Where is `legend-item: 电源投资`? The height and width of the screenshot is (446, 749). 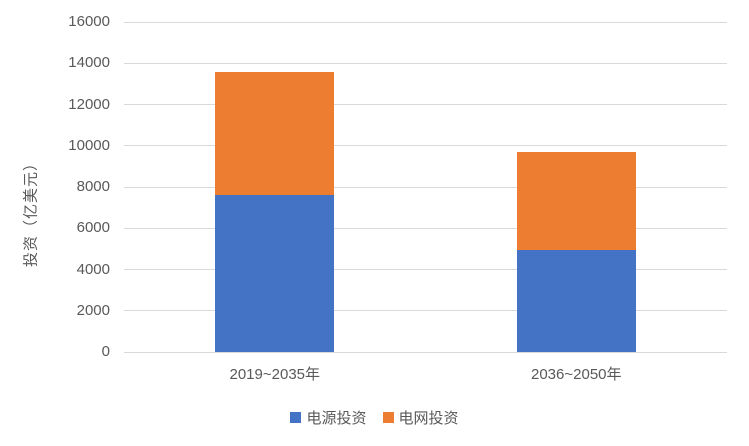 legend-item: 电源投资 is located at coordinates (328, 417).